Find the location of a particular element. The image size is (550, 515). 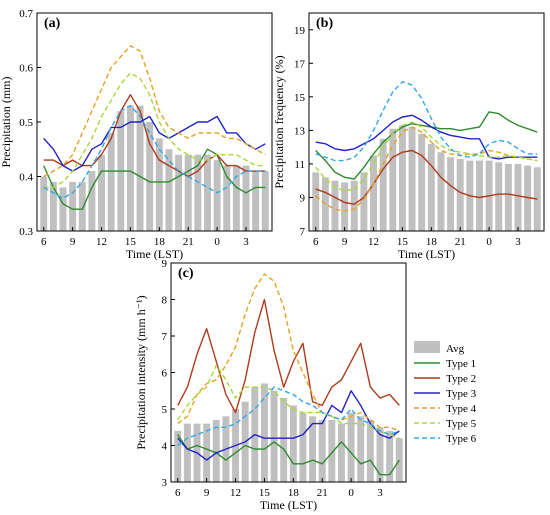

panel-label: (a) is located at coordinates (52, 23).